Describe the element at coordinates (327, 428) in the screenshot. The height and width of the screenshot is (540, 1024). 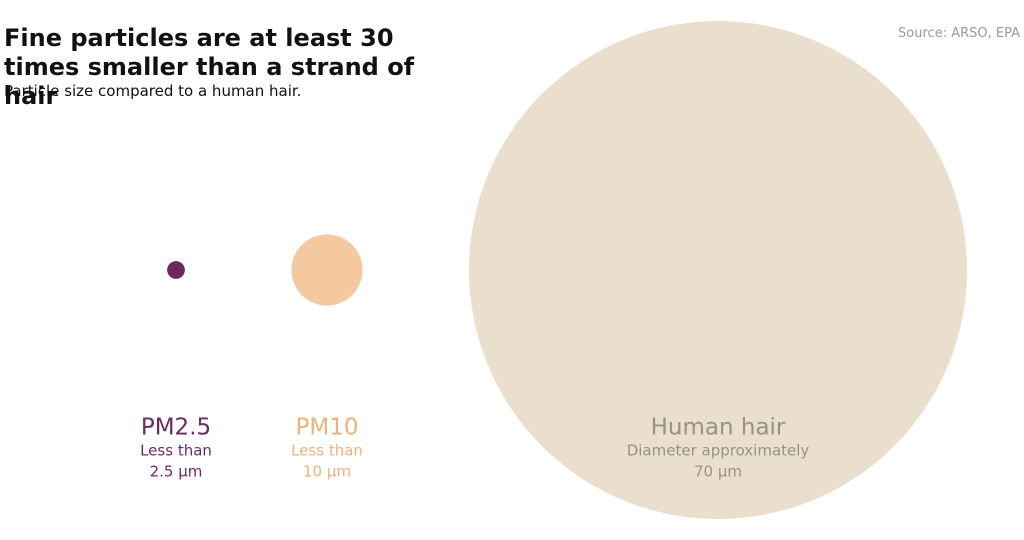
I see `category-label: PM10` at that location.